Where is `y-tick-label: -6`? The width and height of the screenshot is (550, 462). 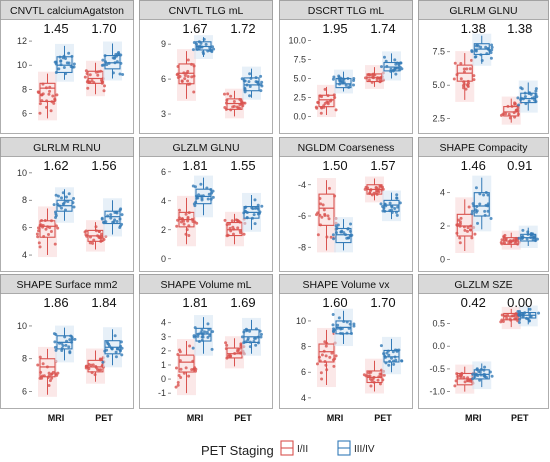 y-tick-label: -6 is located at coordinates (302, 216).